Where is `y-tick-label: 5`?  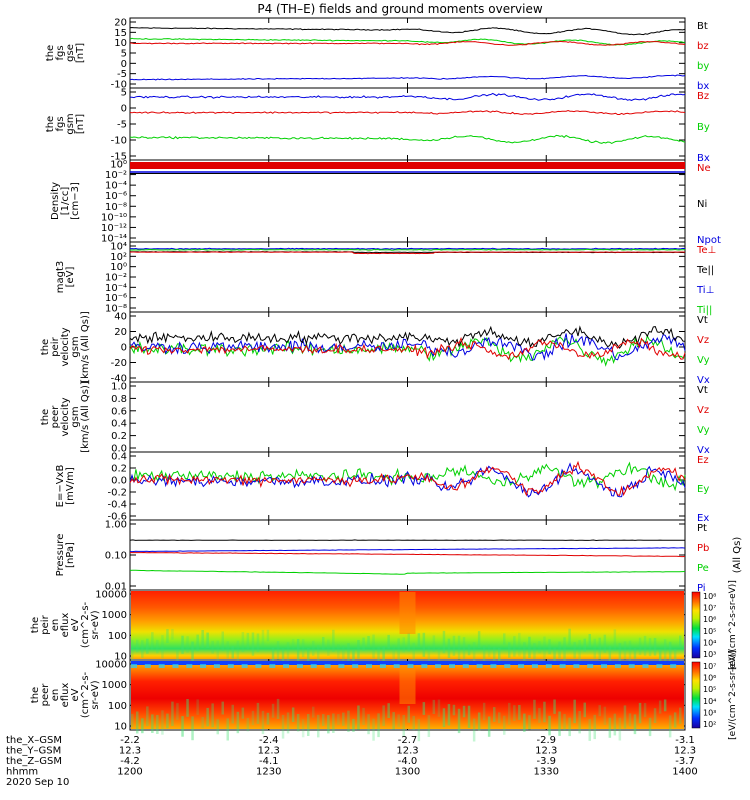 y-tick-label: 5 is located at coordinates (124, 54).